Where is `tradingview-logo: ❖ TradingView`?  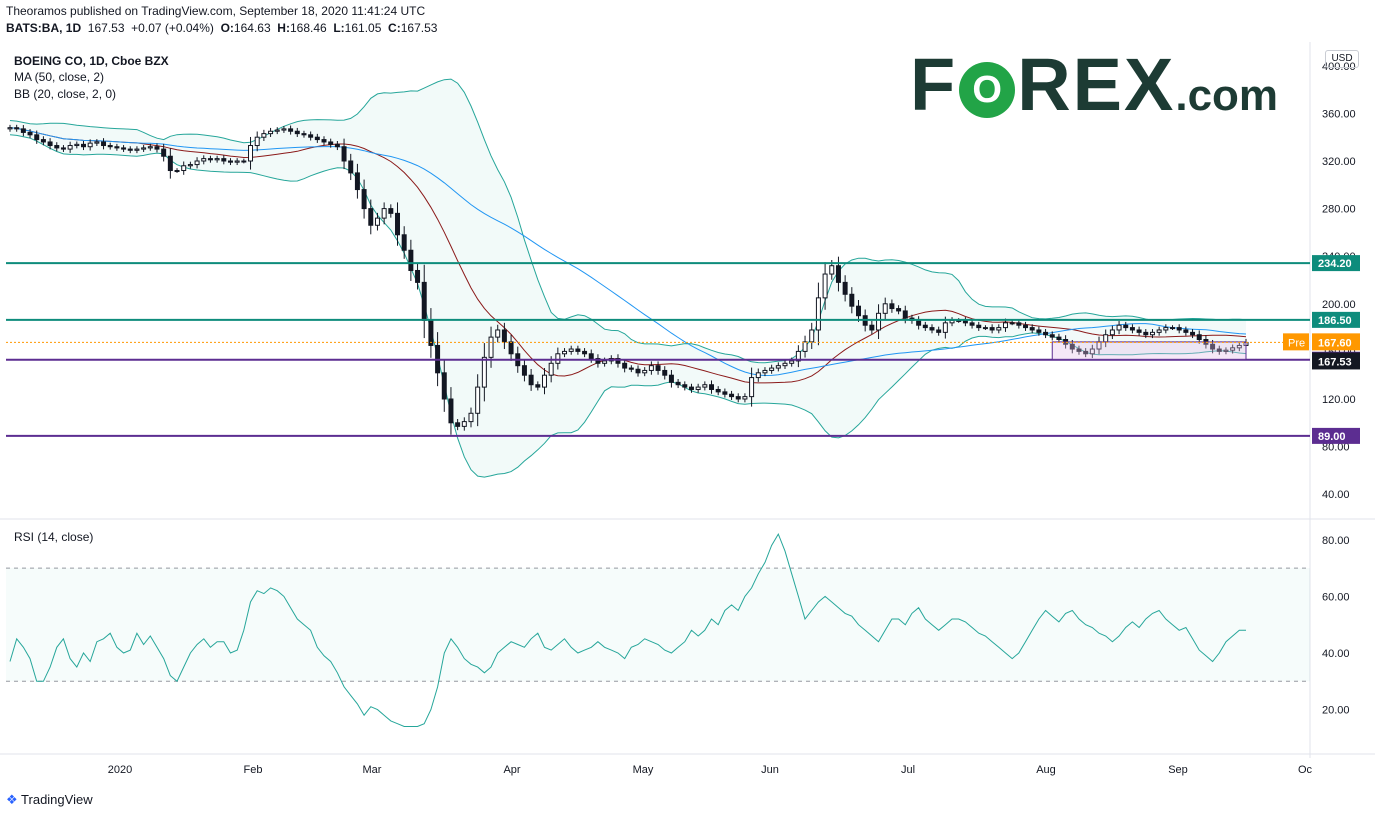 tradingview-logo: ❖ TradingView is located at coordinates (49, 799).